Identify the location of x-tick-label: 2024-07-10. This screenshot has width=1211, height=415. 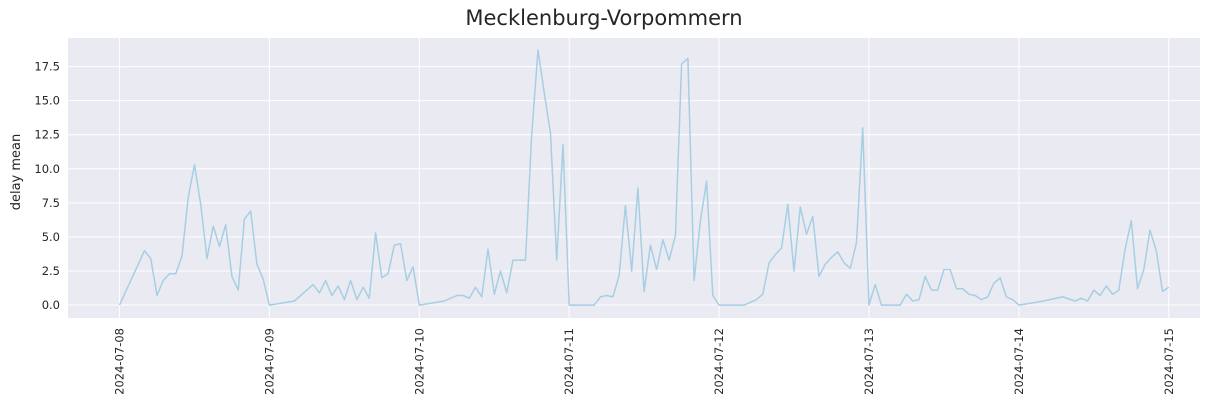
(419, 361).